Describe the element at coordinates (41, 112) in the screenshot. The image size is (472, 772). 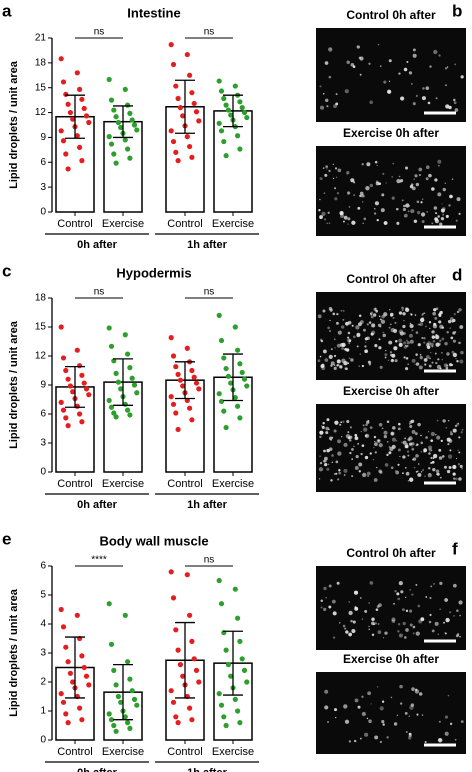
I see `y-tick-label: 12` at that location.